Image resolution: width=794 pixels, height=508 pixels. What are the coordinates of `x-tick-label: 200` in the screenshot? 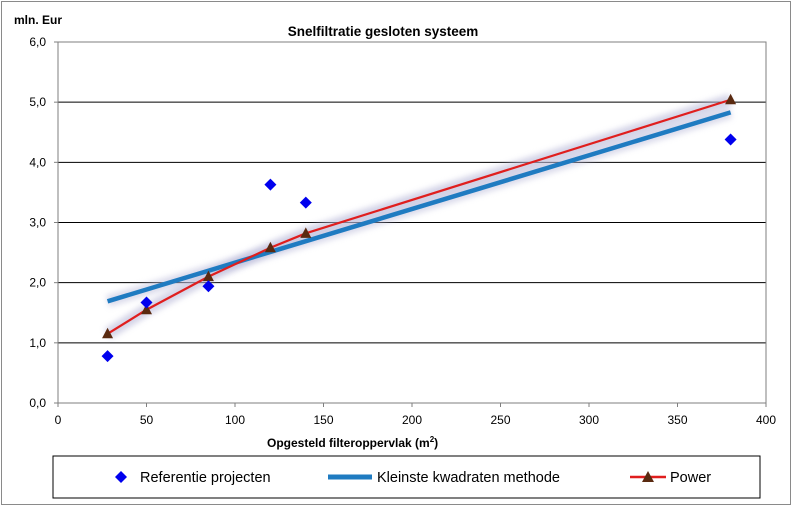 It's located at (412, 420).